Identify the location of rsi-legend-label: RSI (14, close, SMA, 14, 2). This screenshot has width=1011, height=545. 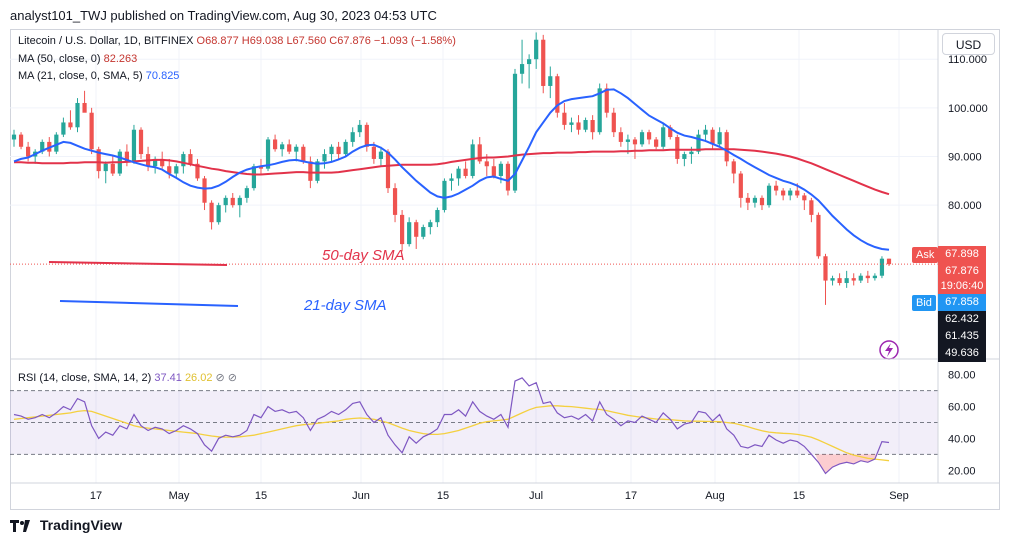
(85, 378).